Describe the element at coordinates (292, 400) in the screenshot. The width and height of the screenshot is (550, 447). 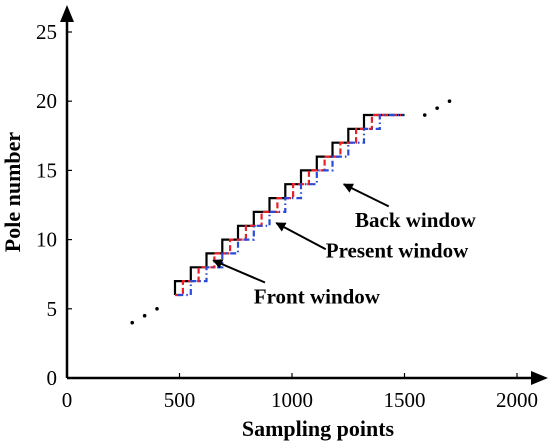
I see `x-tick-label: 1000` at that location.